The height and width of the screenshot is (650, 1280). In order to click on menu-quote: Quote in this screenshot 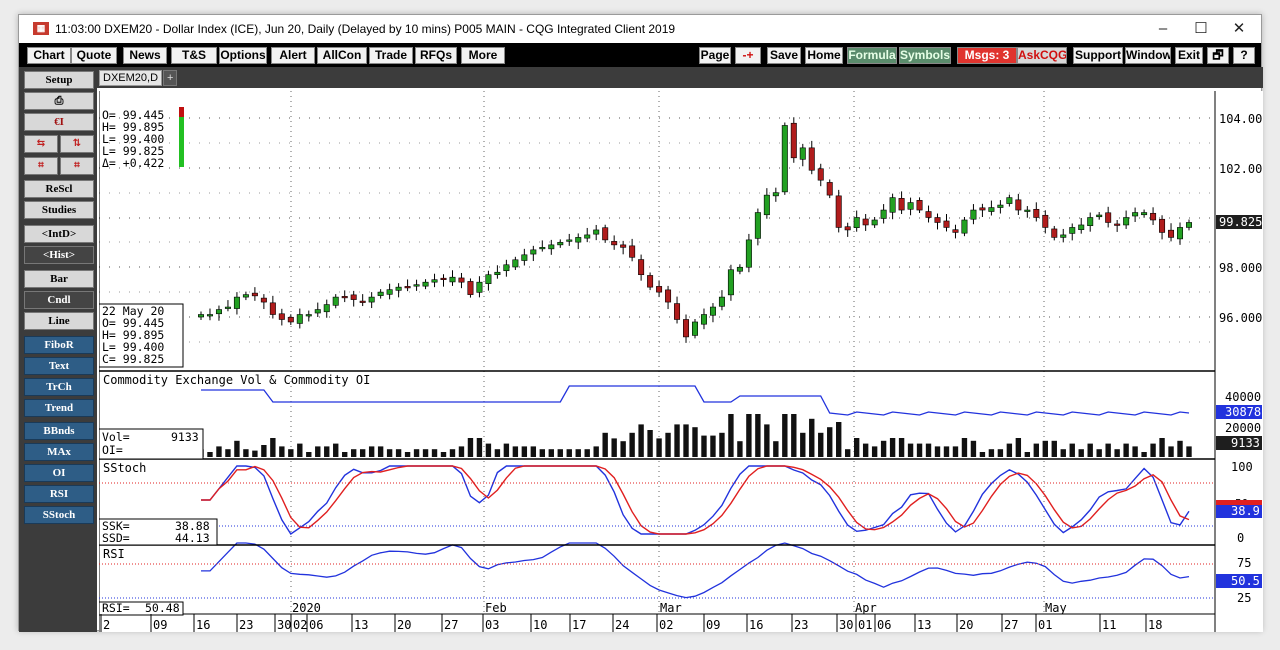, I will do `click(94, 55)`.